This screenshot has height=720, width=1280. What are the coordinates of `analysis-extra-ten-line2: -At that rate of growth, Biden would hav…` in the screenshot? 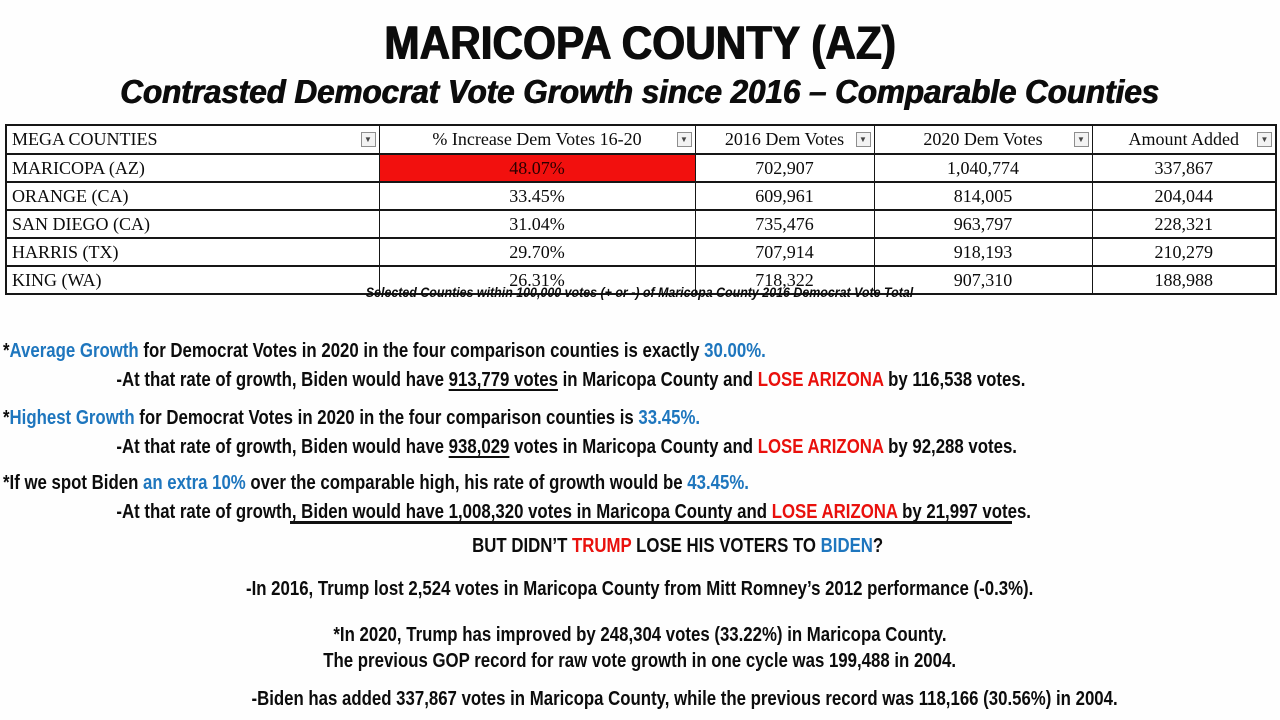 It's located at (573, 512).